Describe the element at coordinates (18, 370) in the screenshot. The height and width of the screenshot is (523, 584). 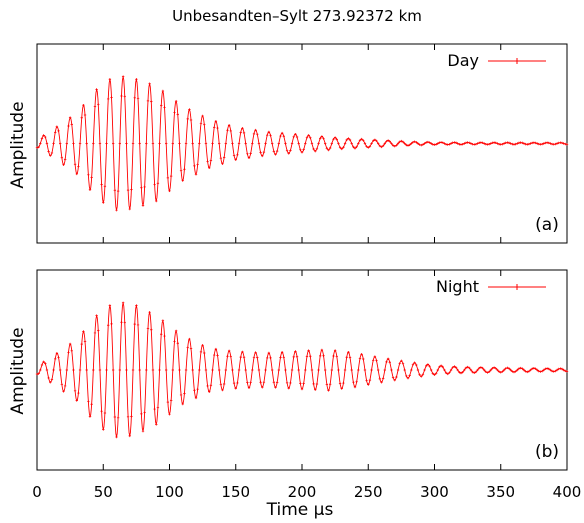
I see `panel-b-ylabel: Amplitude` at that location.